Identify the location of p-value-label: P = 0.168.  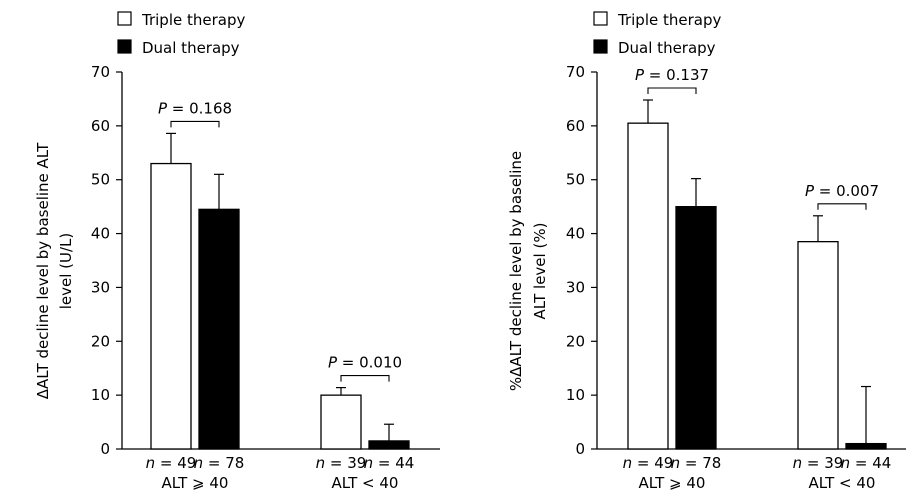
(195, 108).